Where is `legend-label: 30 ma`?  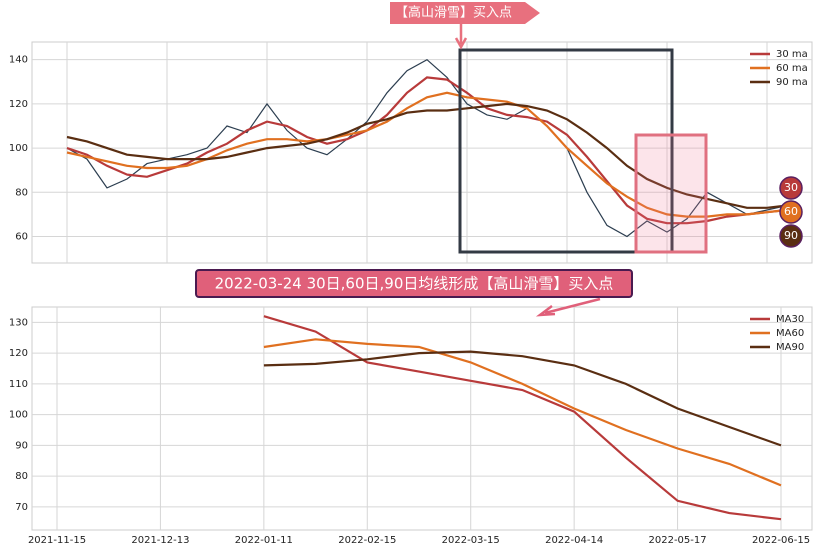
legend-label: 30 ma is located at coordinates (792, 54).